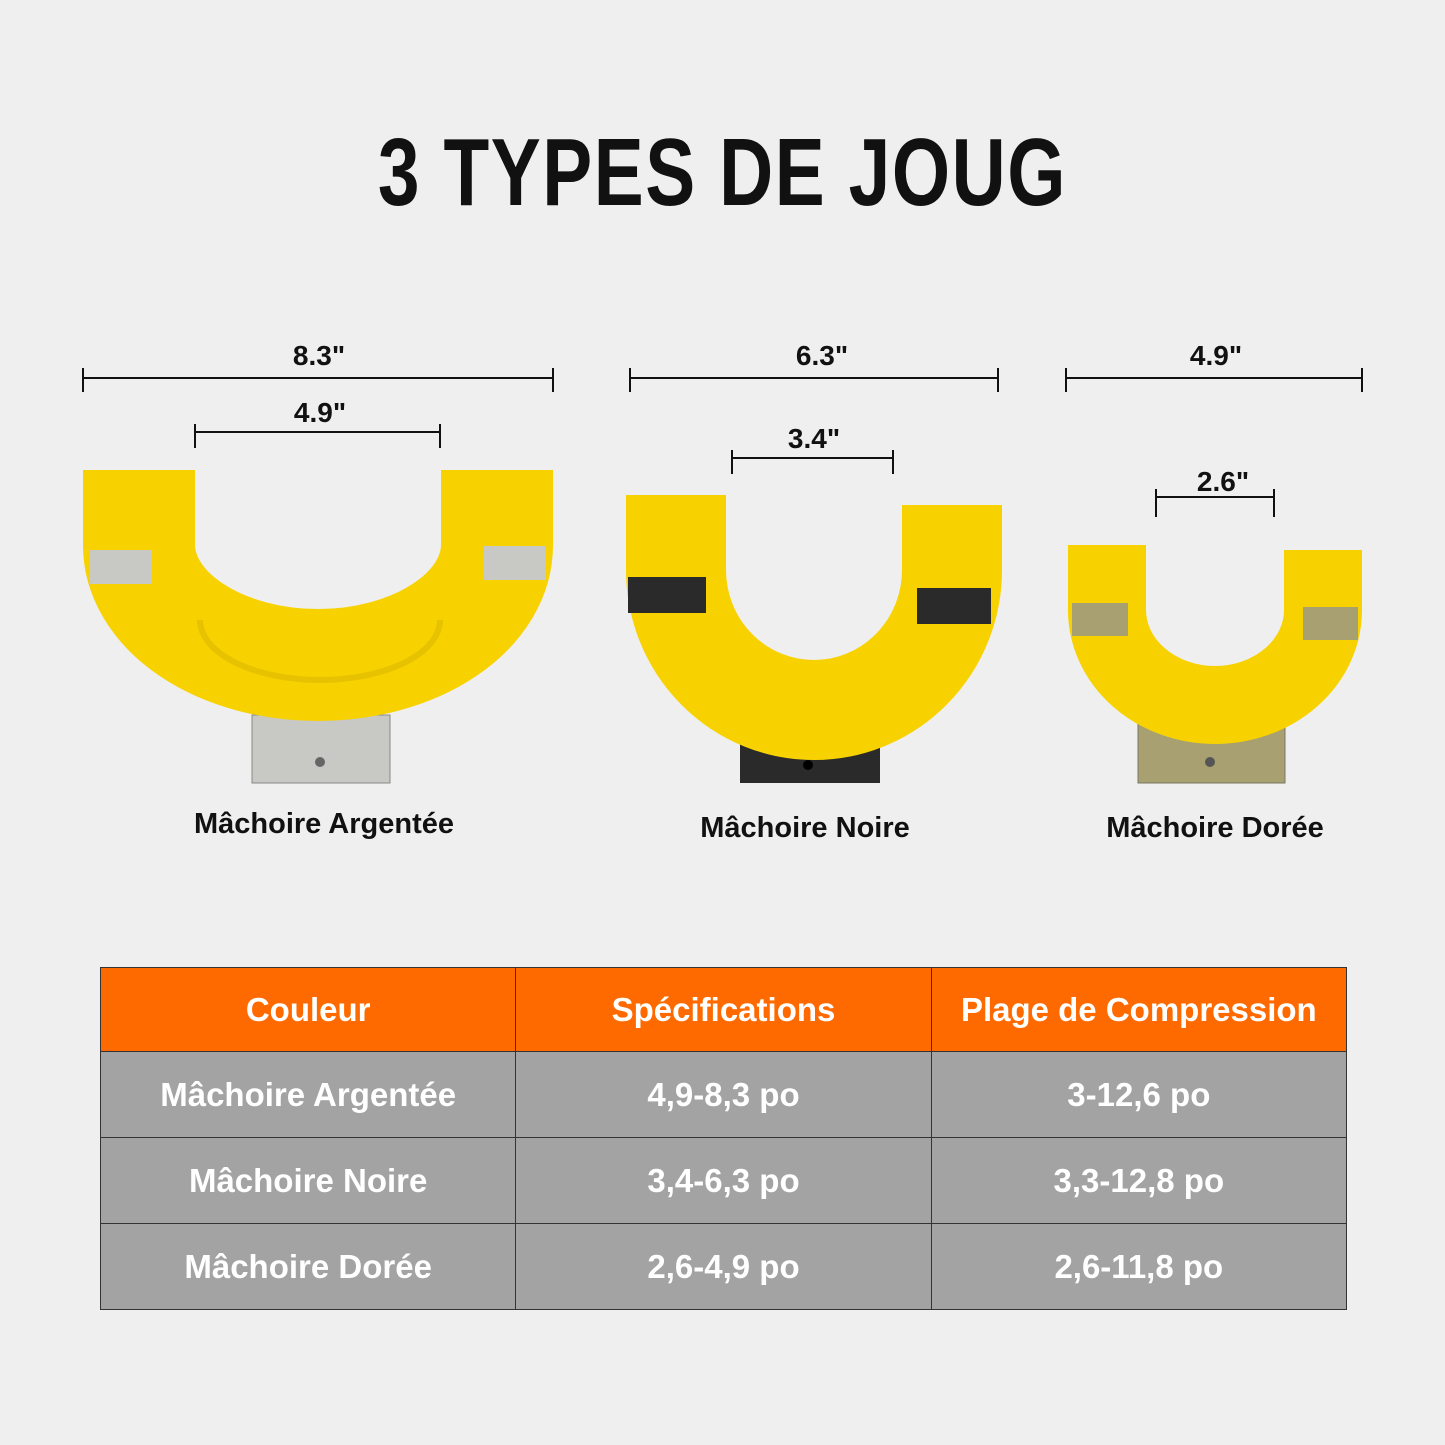 This screenshot has width=1445, height=1445. What do you see at coordinates (317, 436) in the screenshot?
I see `dim-line-silver-inner` at bounding box center [317, 436].